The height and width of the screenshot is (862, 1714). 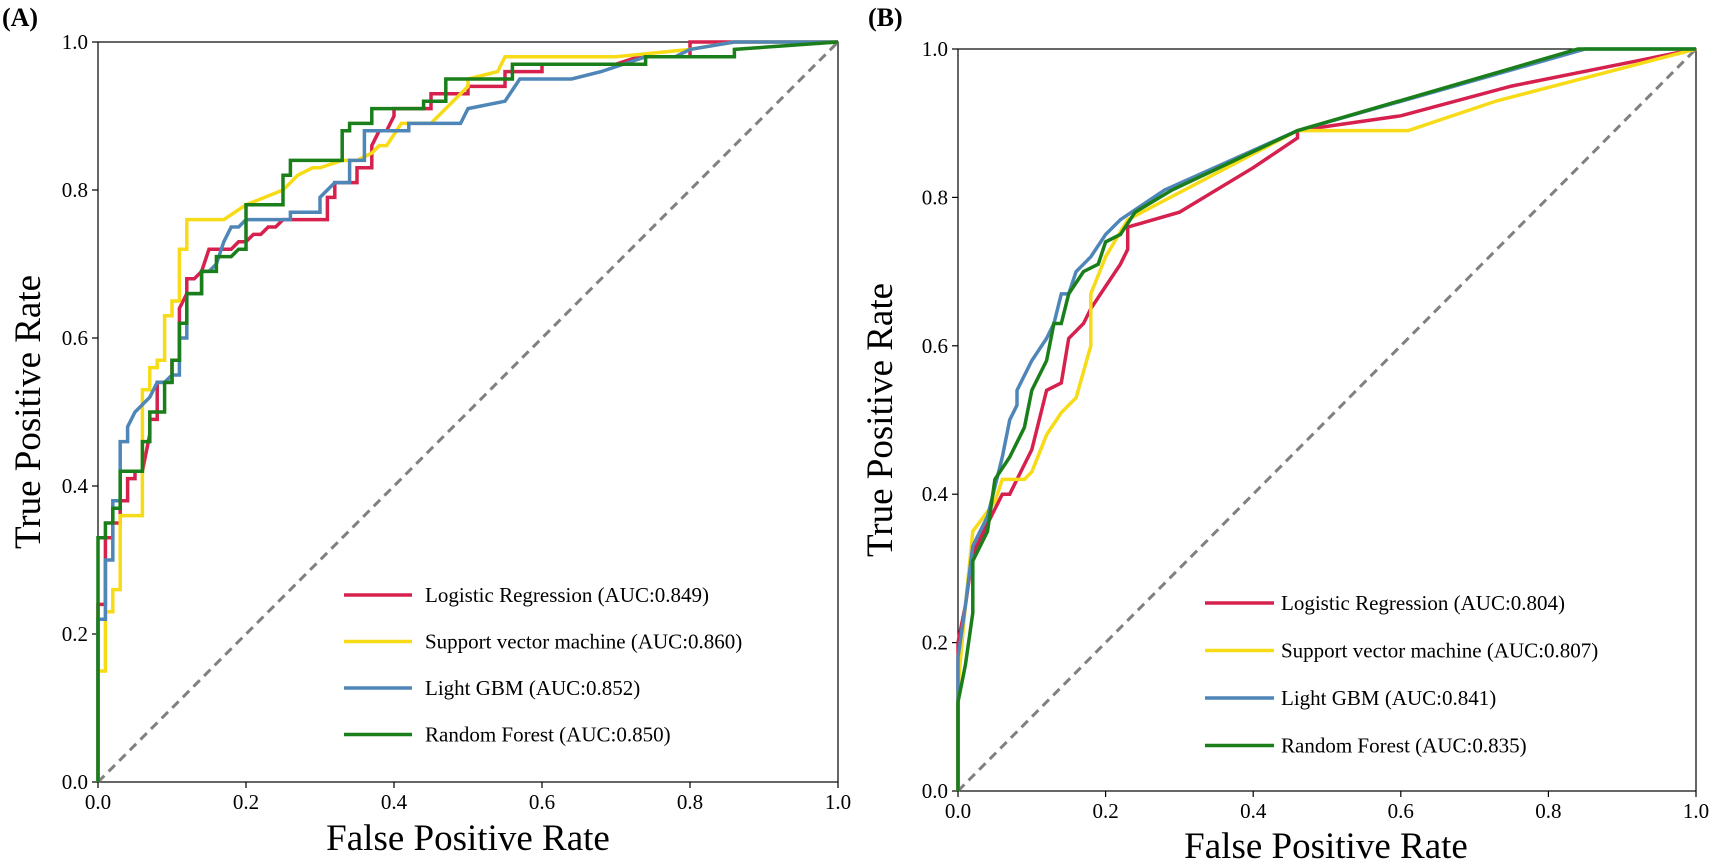 What do you see at coordinates (567, 595) in the screenshot?
I see `legend-label: Logistic Regression (AUC:0.849)` at bounding box center [567, 595].